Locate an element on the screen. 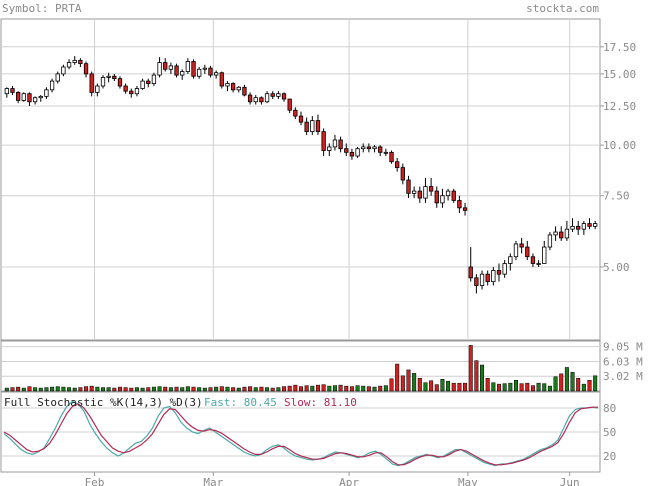  price-axis: 17.50 15.00 12.50 10.00 7.50 5.00 is located at coordinates (618, 157).